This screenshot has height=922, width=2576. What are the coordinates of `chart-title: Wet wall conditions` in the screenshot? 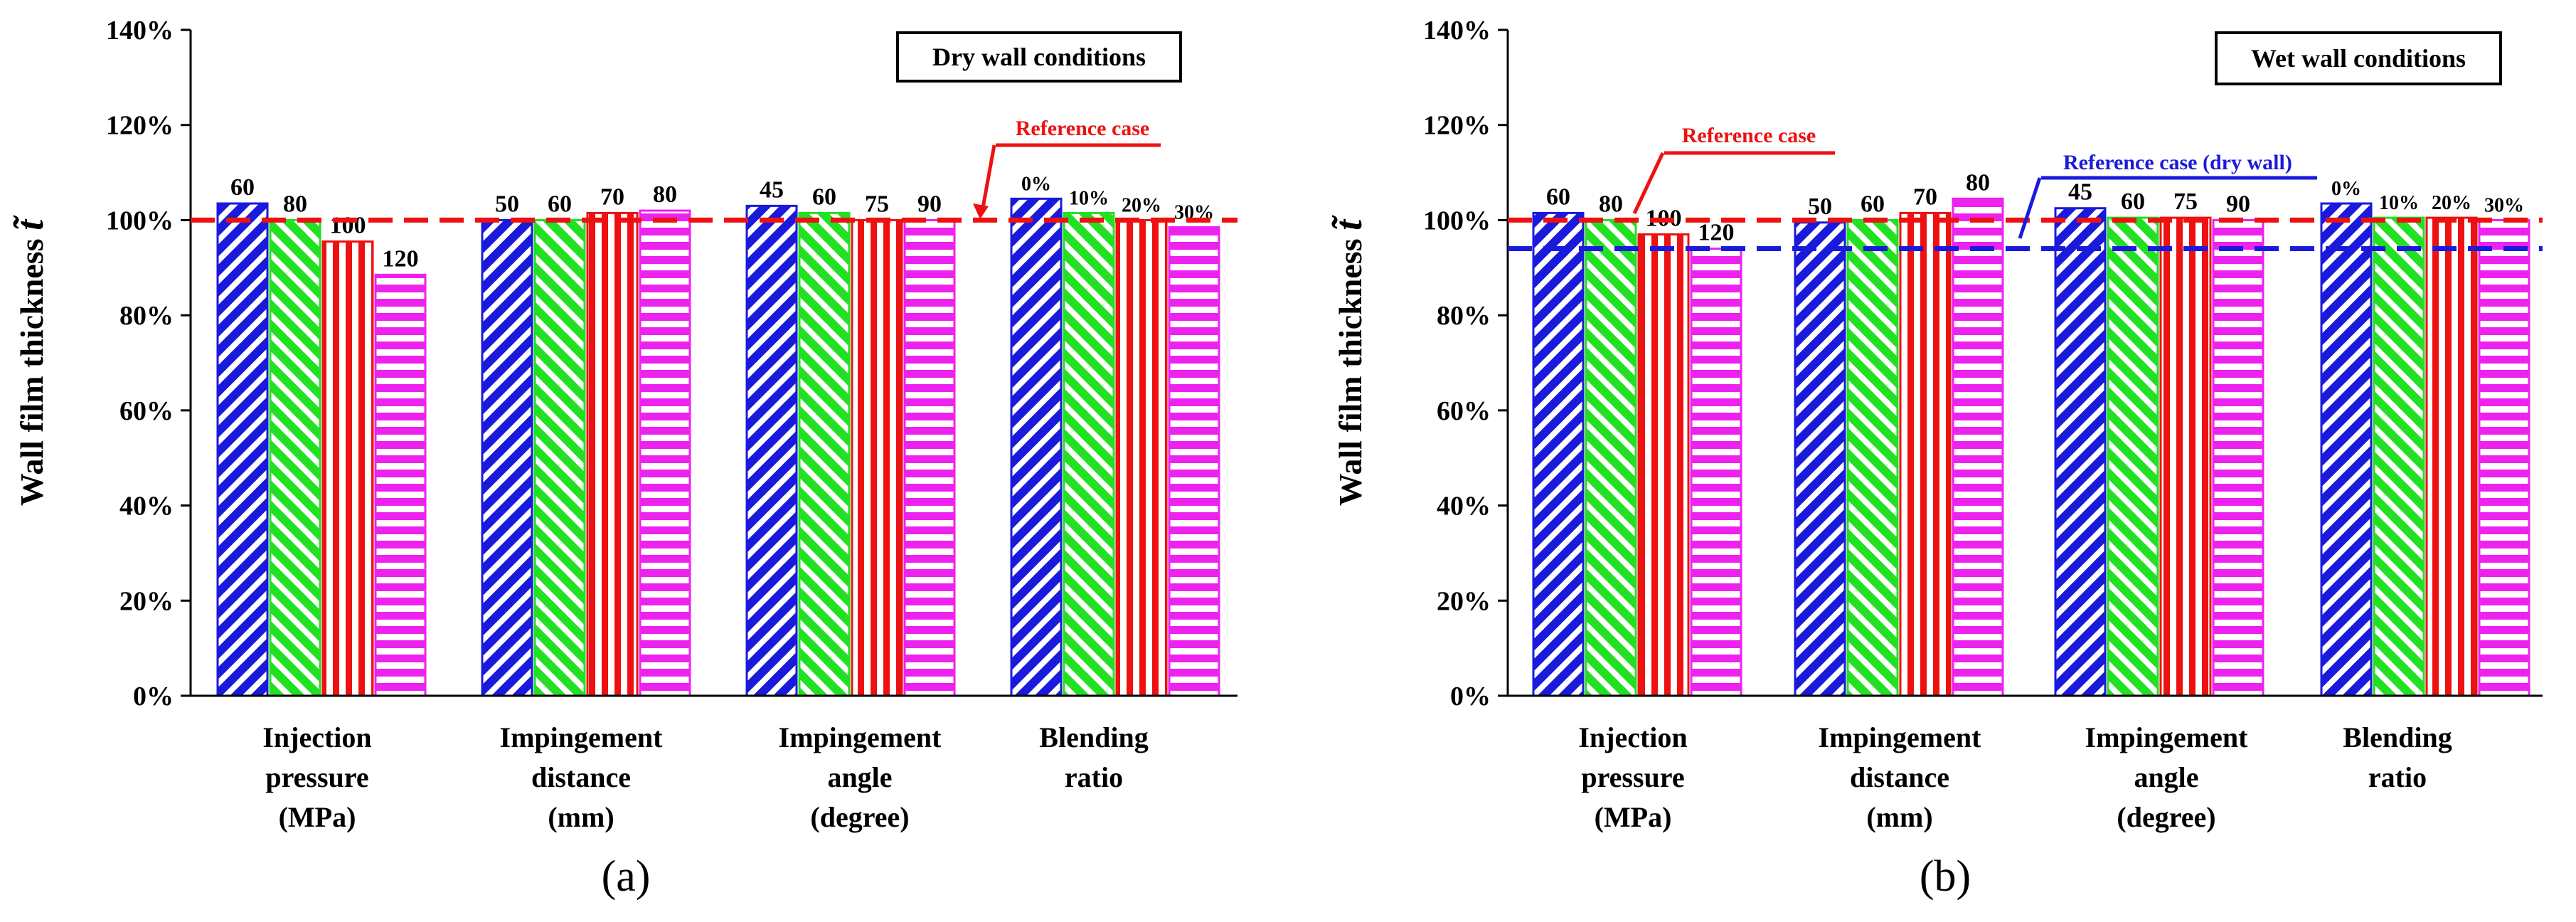 It's located at (2358, 58).